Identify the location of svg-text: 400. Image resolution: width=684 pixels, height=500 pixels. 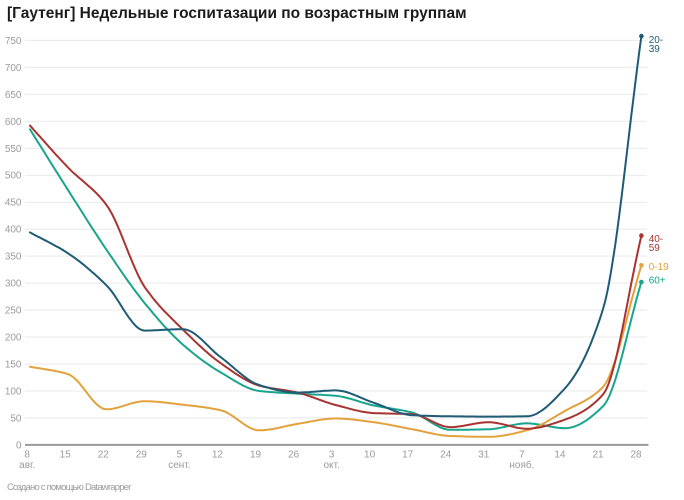
(13, 230).